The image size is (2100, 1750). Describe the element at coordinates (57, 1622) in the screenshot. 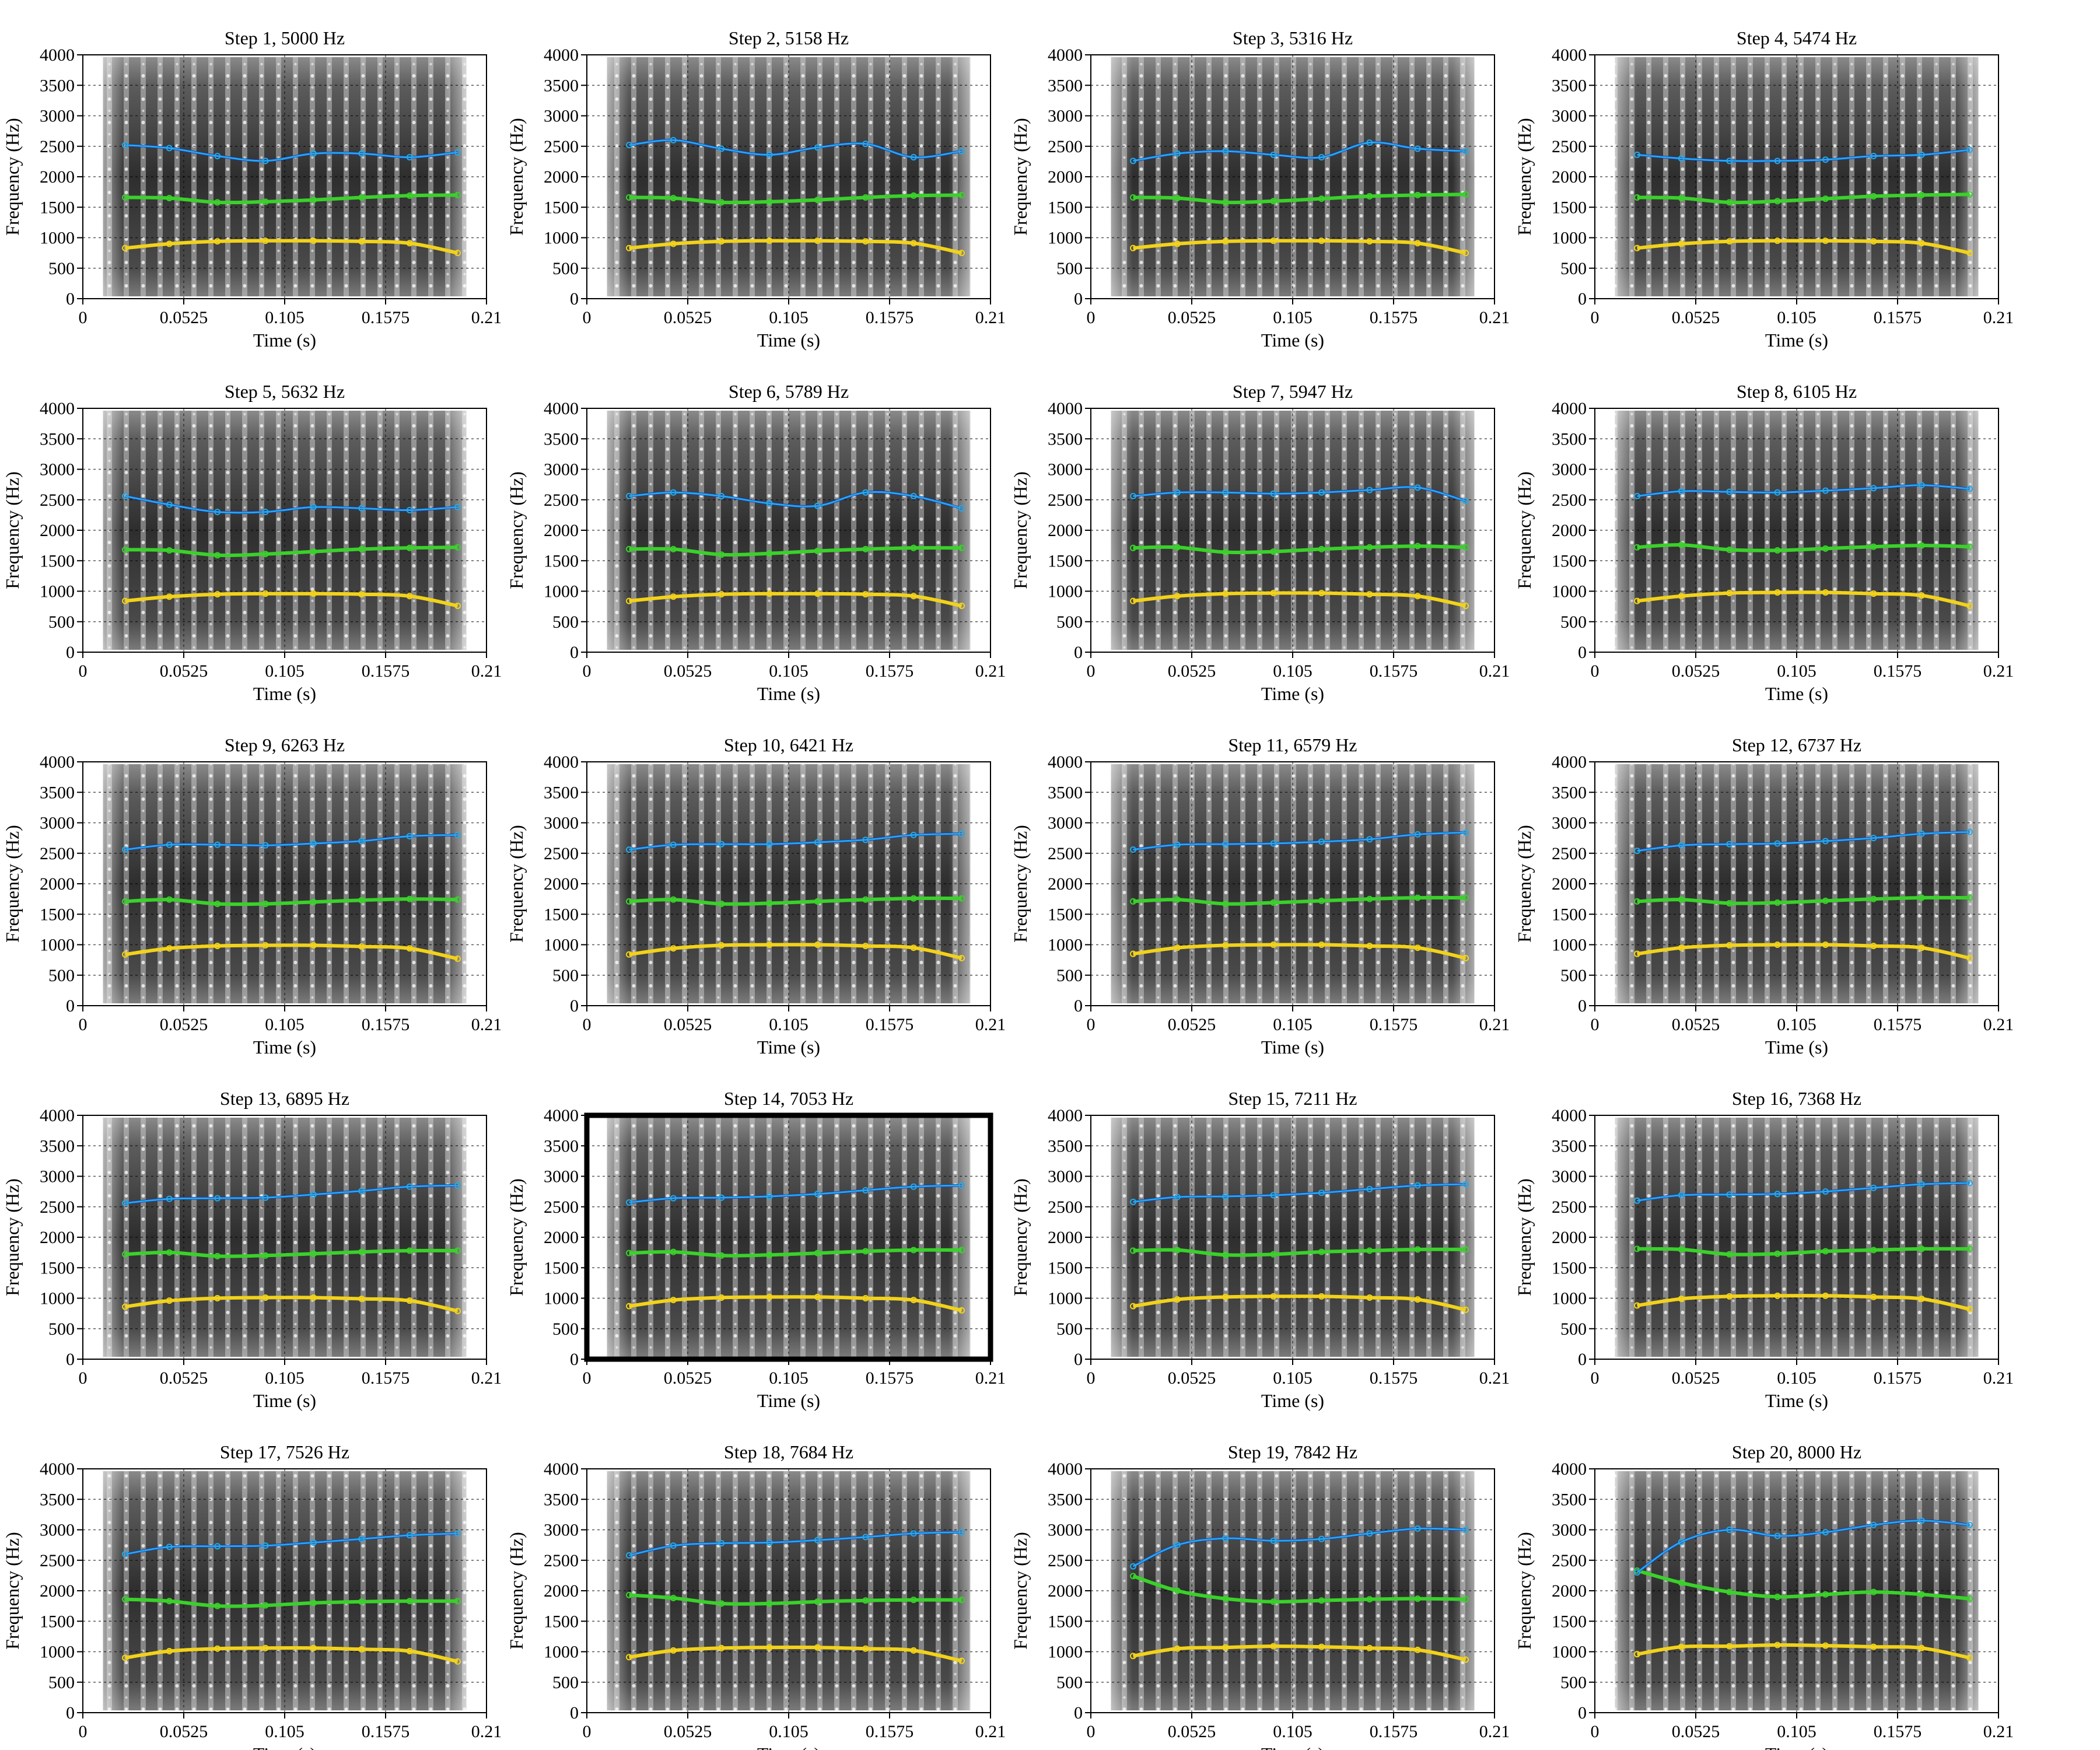

I see `y-tick-label: 1500` at that location.